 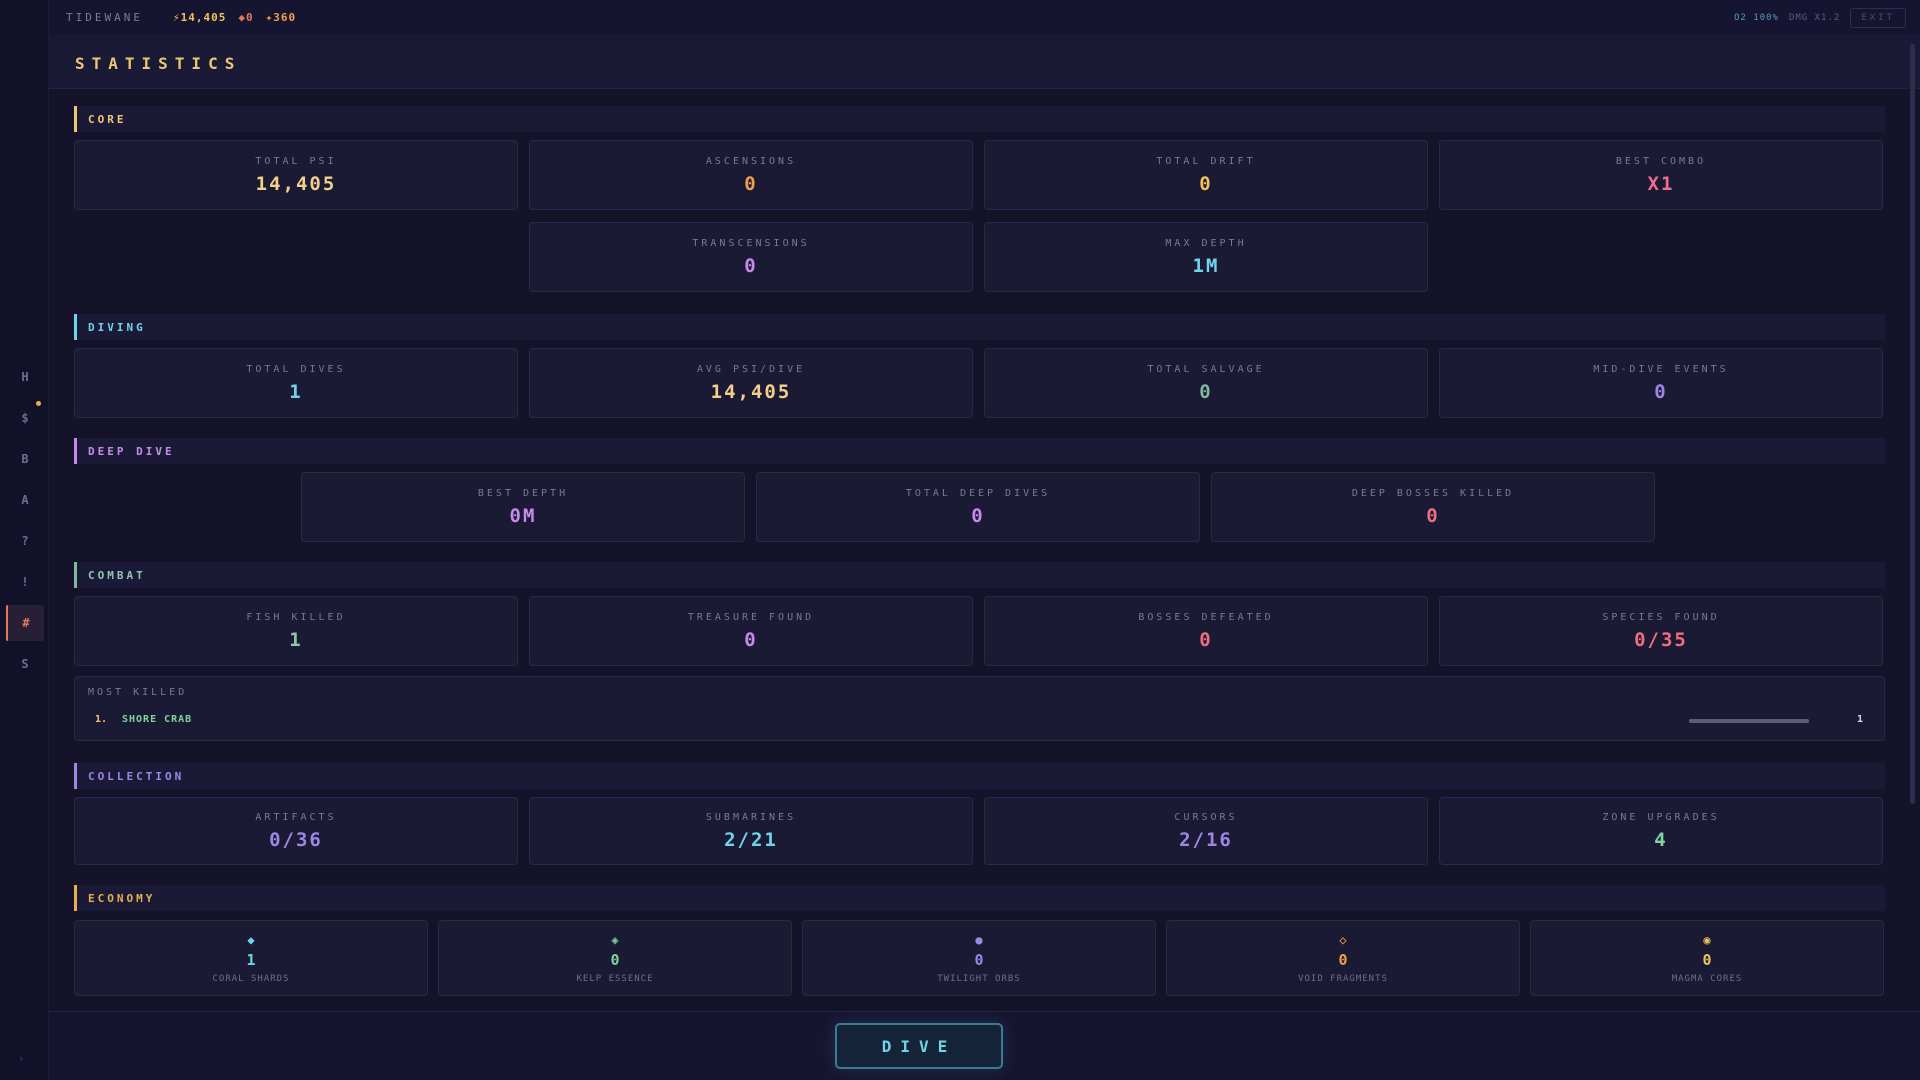 I want to click on stat-treasure-found: TREASURE FOUND 0, so click(x=751, y=631).